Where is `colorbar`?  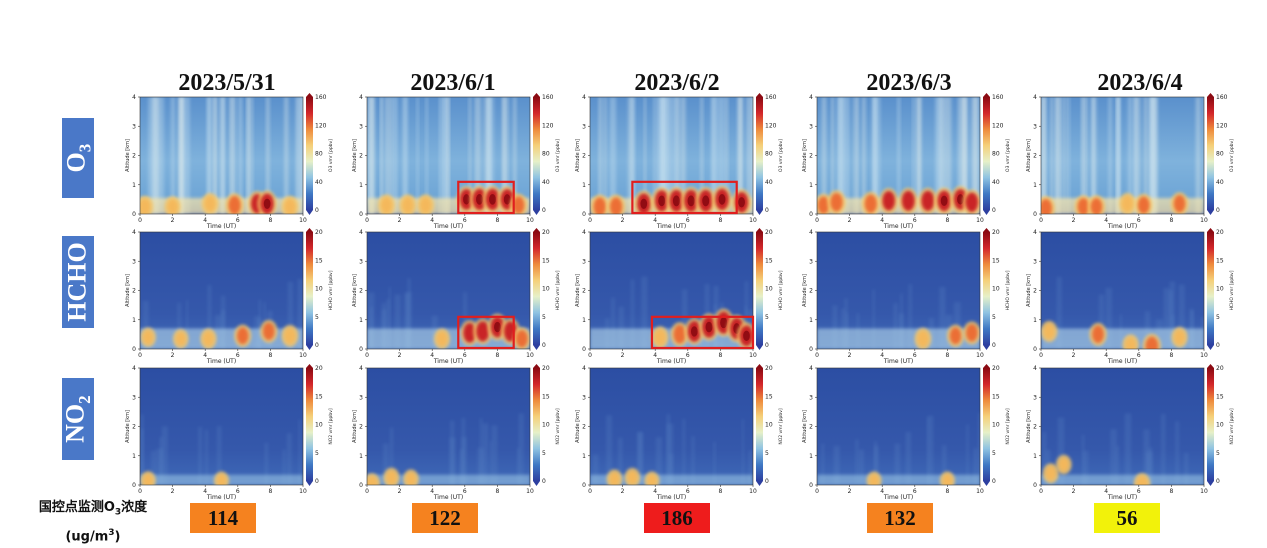 colorbar is located at coordinates (759, 424).